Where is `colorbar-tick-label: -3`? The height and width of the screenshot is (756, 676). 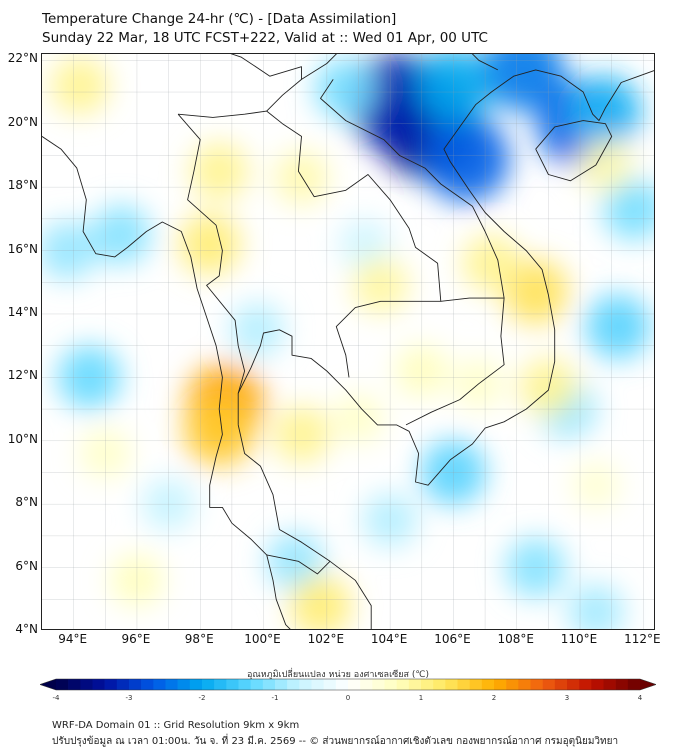
colorbar-tick-label: -3 is located at coordinates (129, 698).